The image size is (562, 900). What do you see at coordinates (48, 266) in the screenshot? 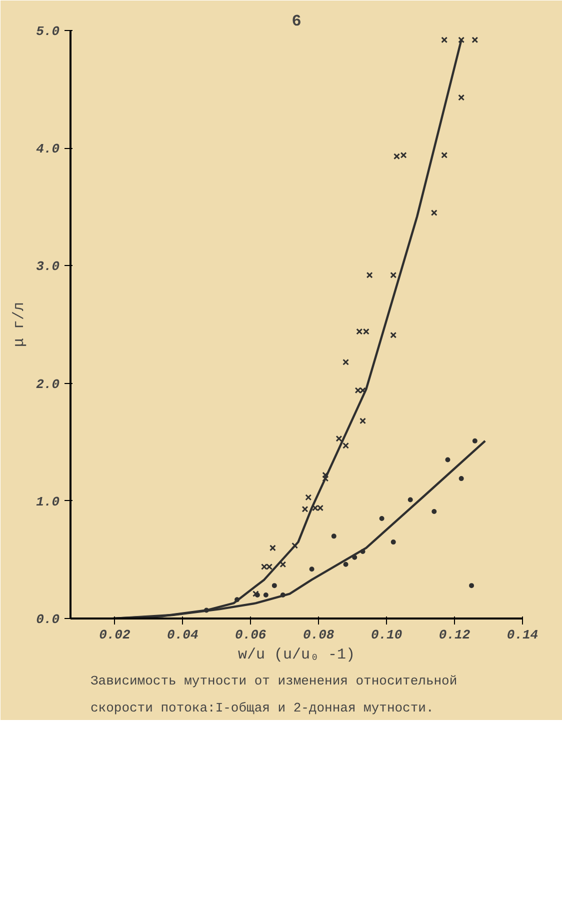
I see `y-tick-label: 3.0` at bounding box center [48, 266].